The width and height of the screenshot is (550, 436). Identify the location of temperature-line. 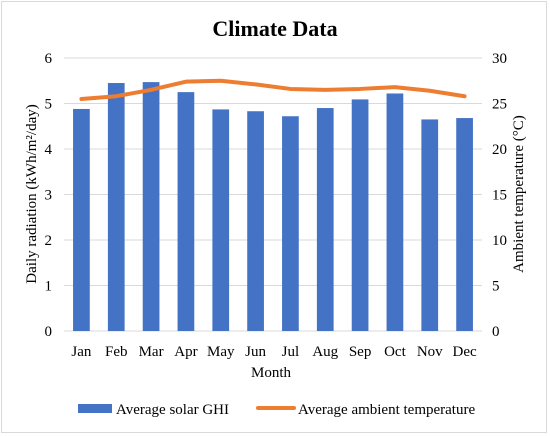
(273, 89).